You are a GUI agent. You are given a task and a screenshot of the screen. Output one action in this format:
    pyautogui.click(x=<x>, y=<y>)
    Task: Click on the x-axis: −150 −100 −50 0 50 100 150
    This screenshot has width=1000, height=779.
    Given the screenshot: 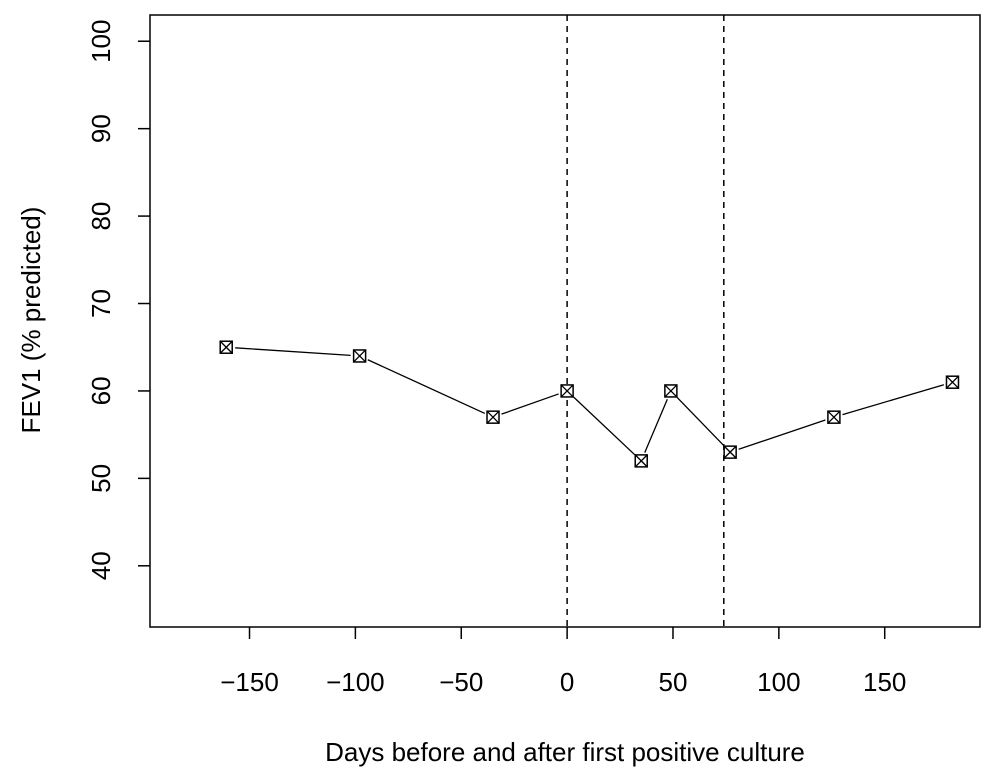 What is the action you would take?
    pyautogui.click(x=563, y=662)
    